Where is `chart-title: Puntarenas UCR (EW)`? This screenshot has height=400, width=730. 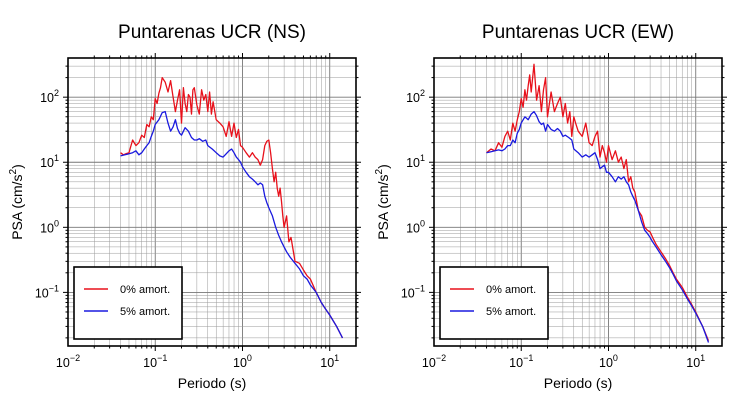 chart-title: Puntarenas UCR (EW) is located at coordinates (578, 32).